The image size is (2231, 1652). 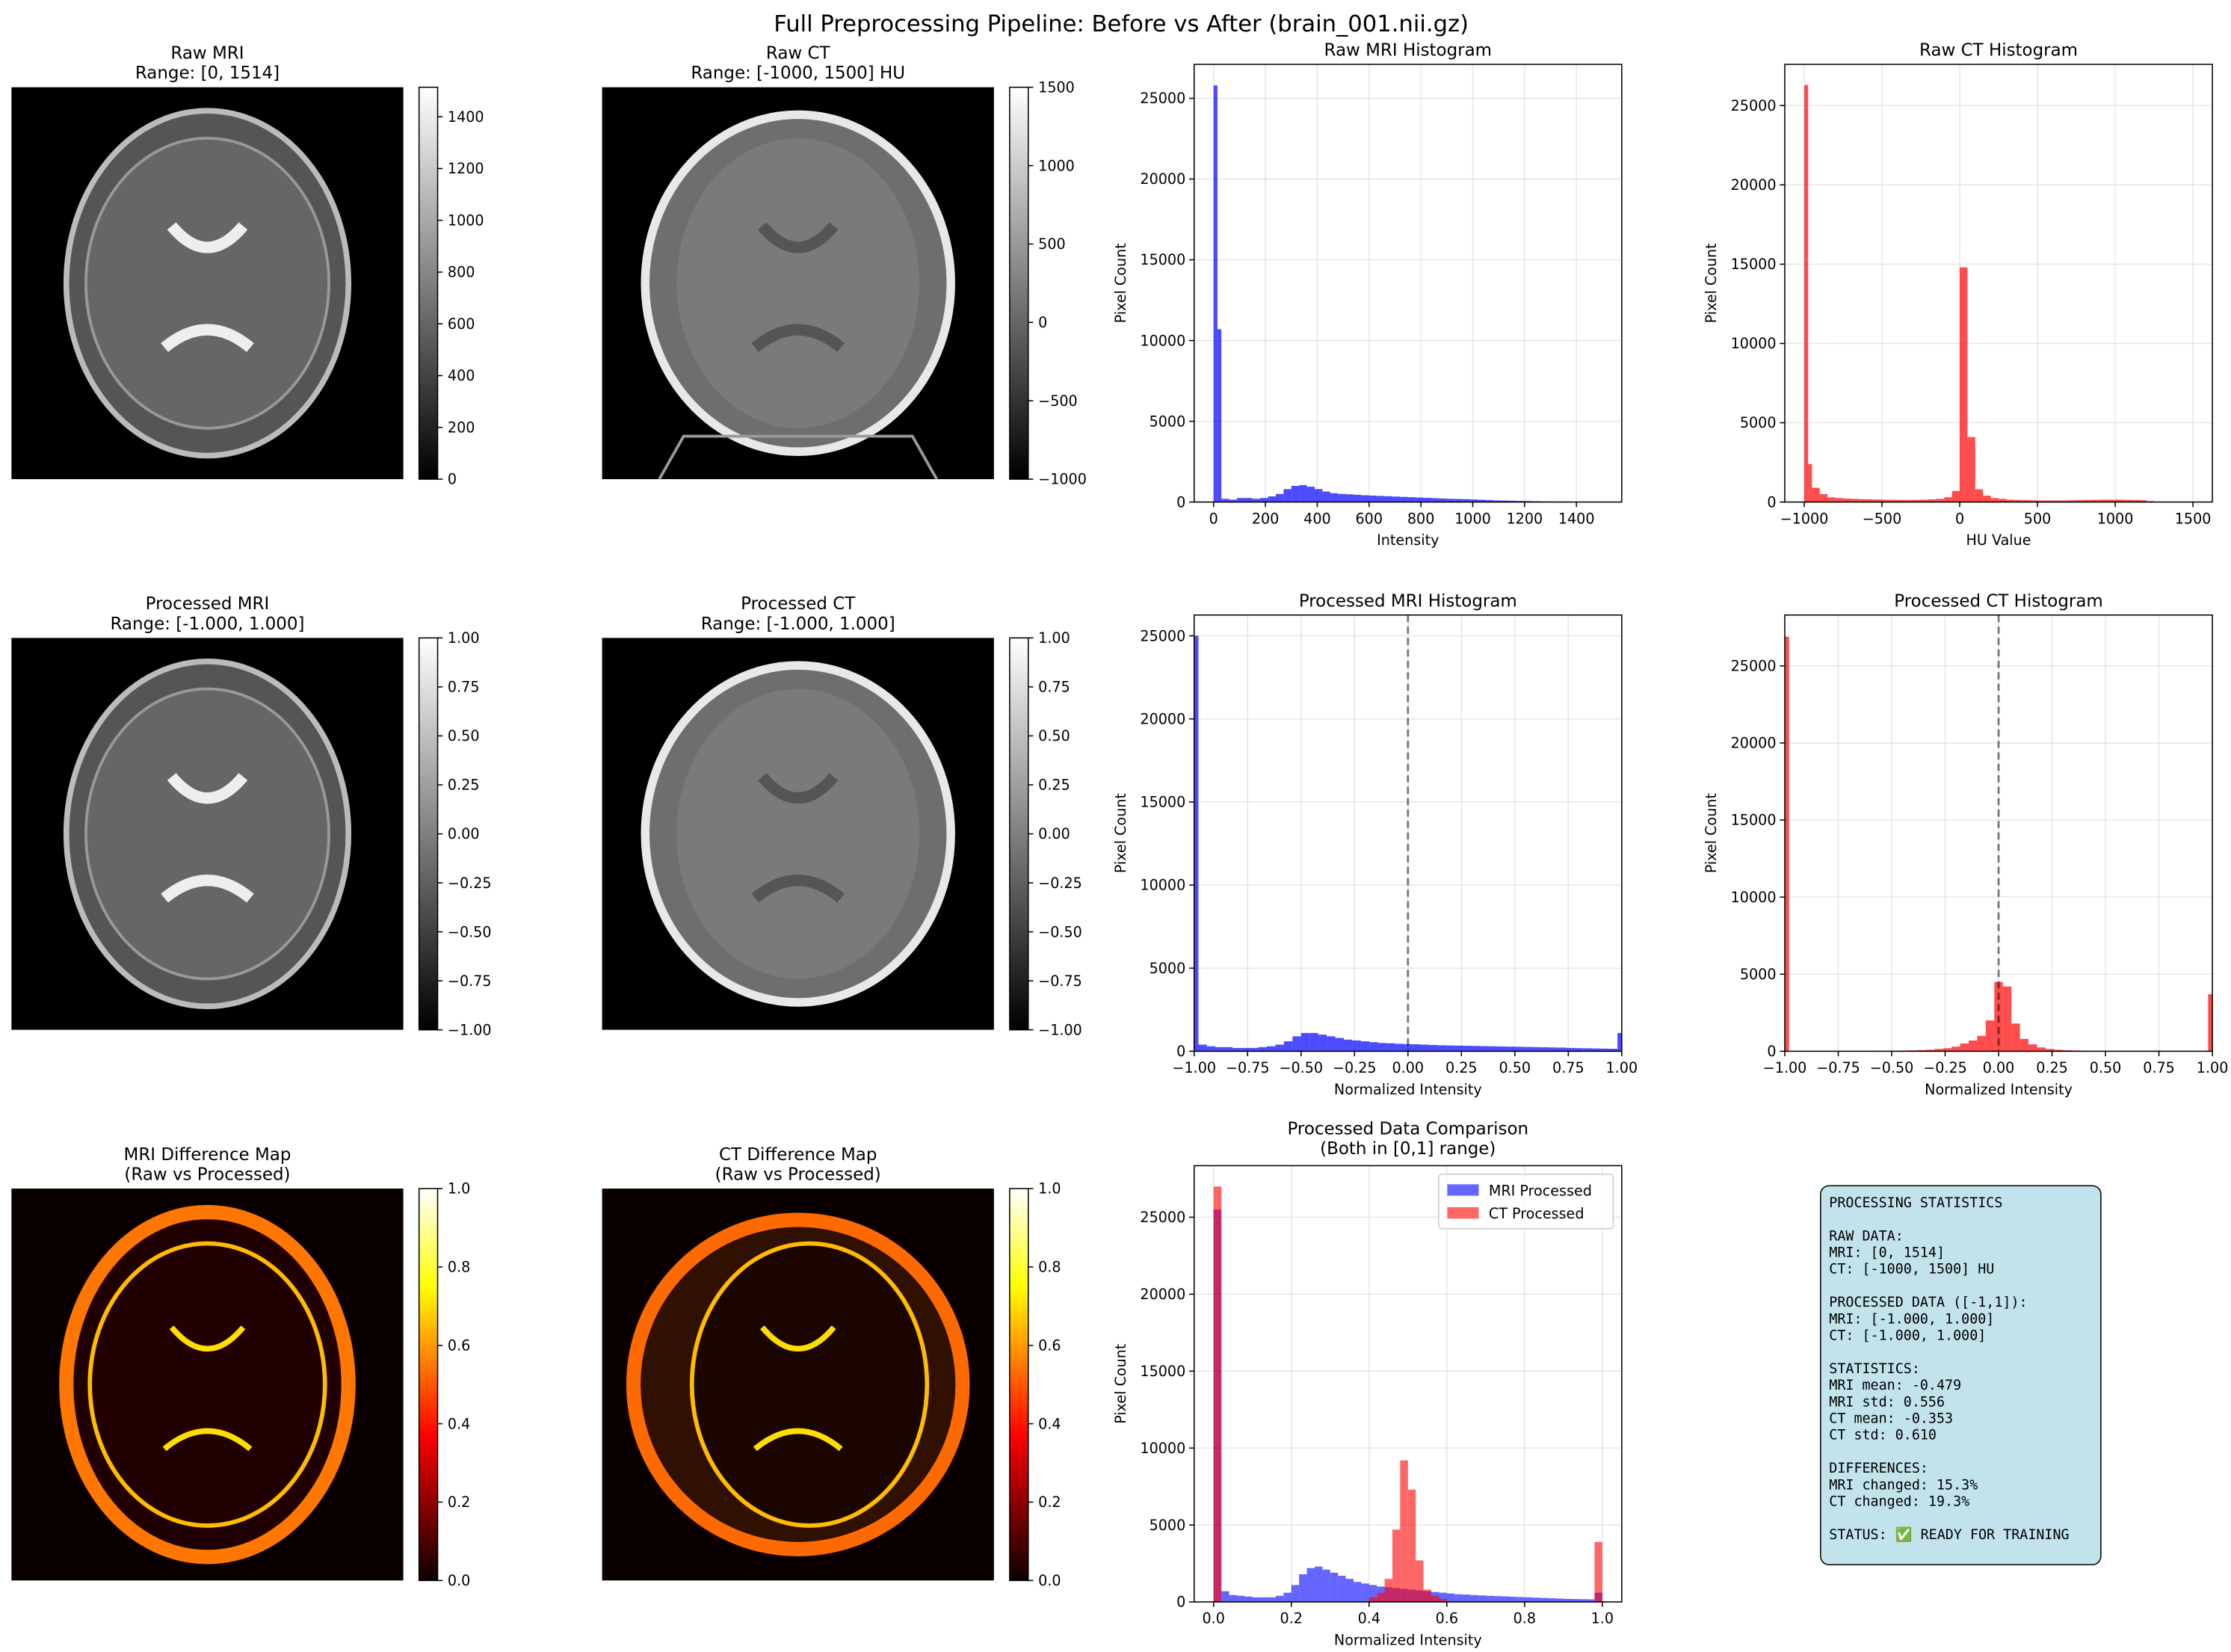 What do you see at coordinates (470, 1029) in the screenshot?
I see `colorbar-tick-label: −1.00` at bounding box center [470, 1029].